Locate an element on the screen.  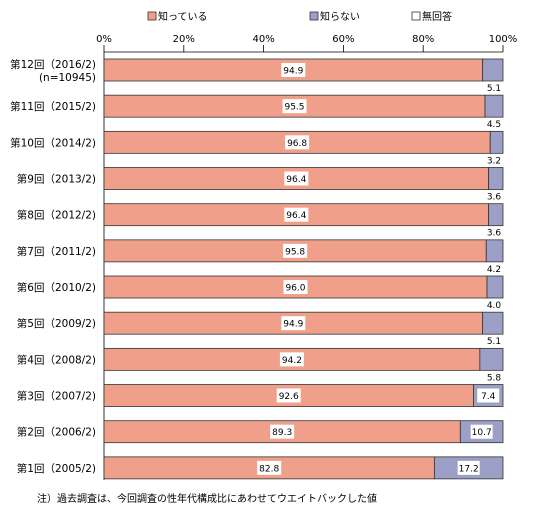
x-tick-label: 0% is located at coordinates (104, 39).